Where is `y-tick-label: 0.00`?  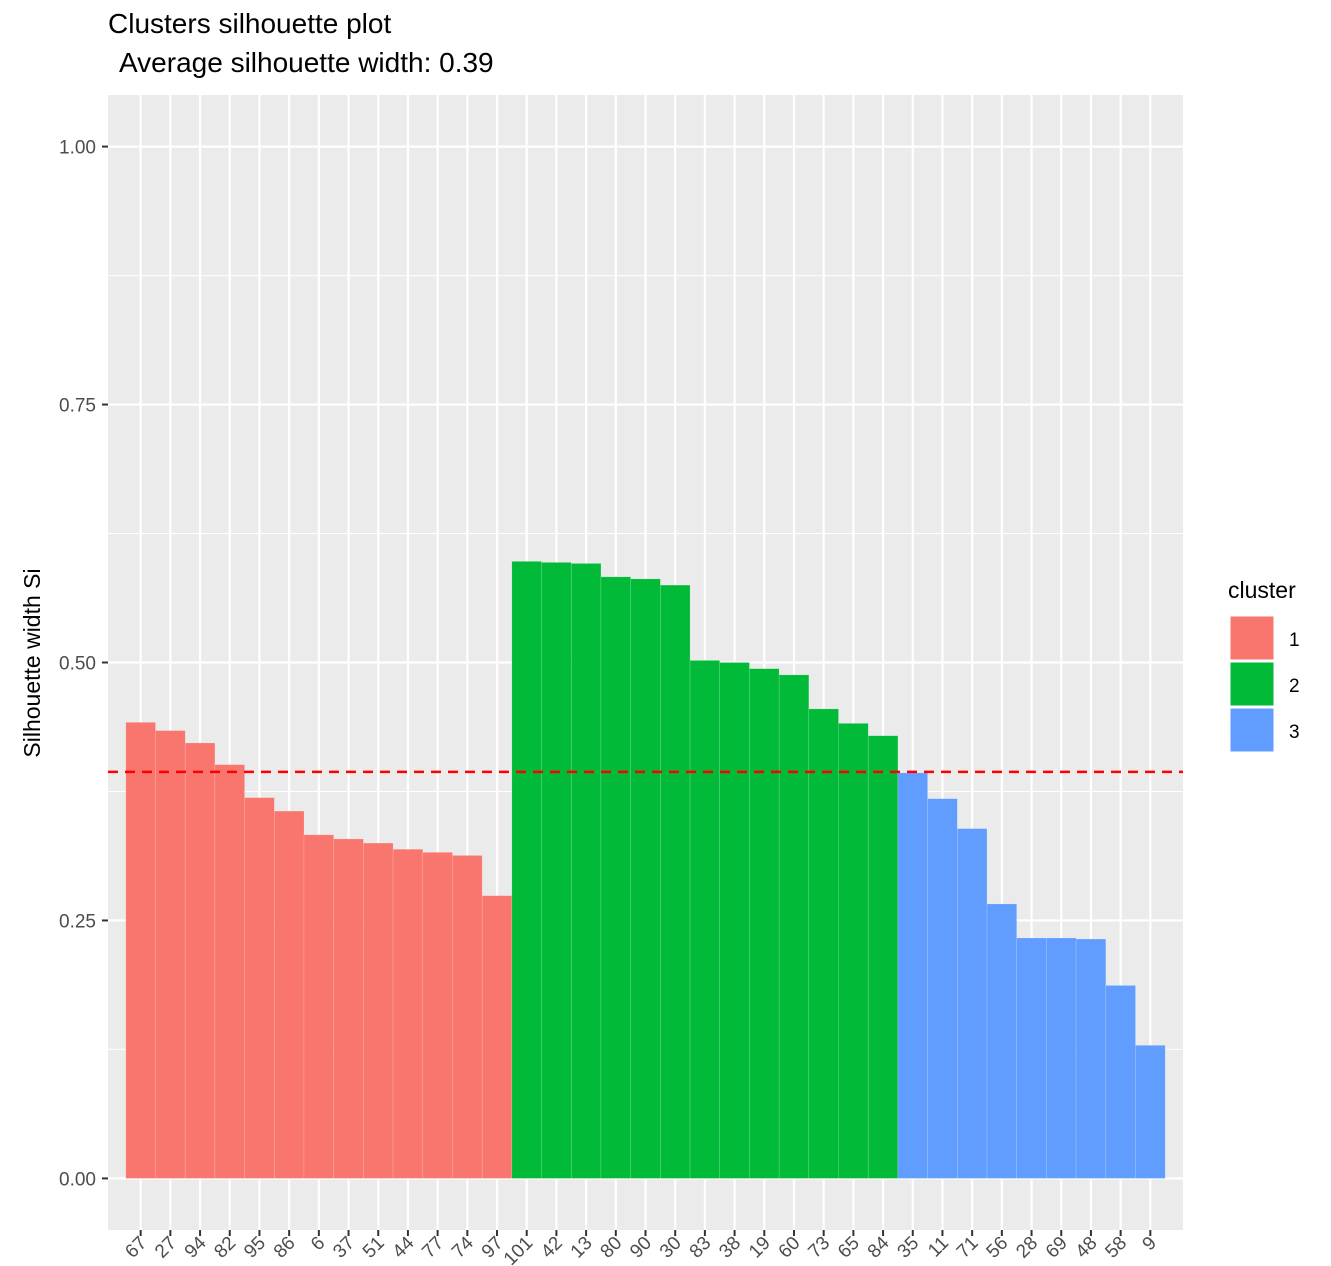
y-tick-label: 0.00 is located at coordinates (77, 1179).